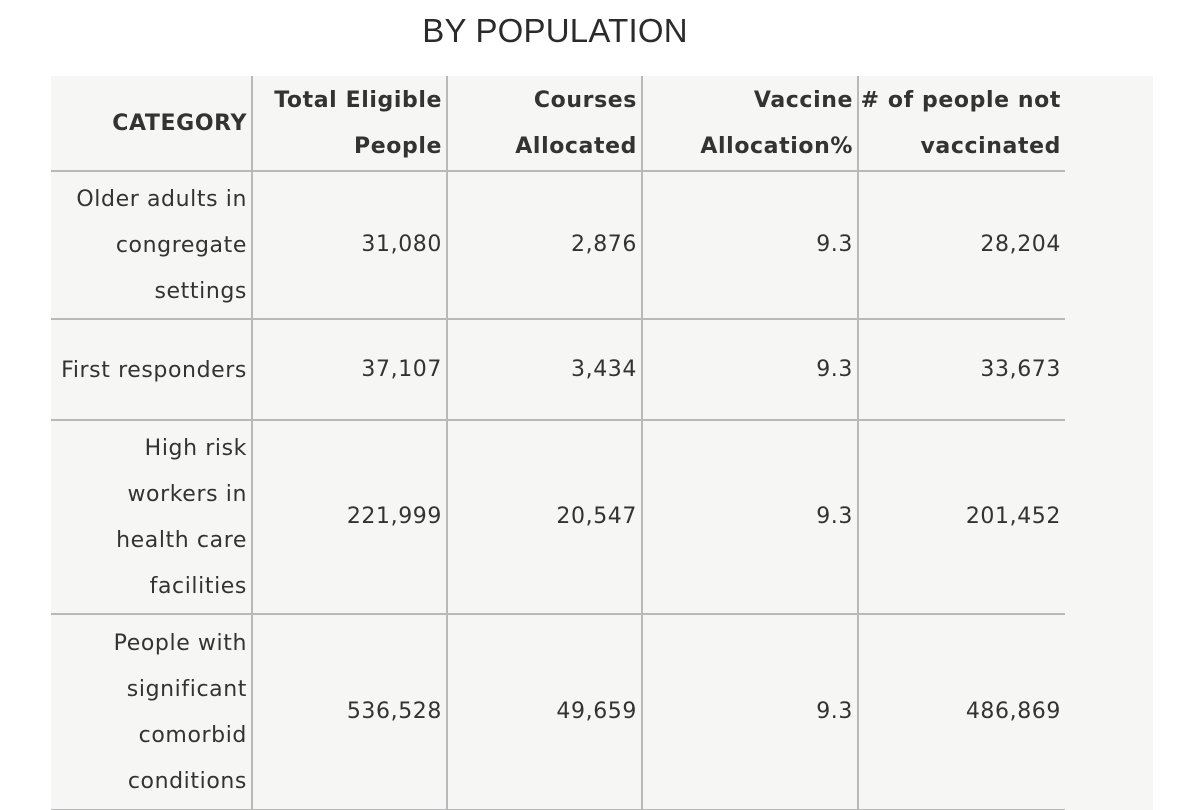 The height and width of the screenshot is (810, 1200). Describe the element at coordinates (961, 124) in the screenshot. I see `header-not-vaccinated: # of people not vaccinated` at that location.